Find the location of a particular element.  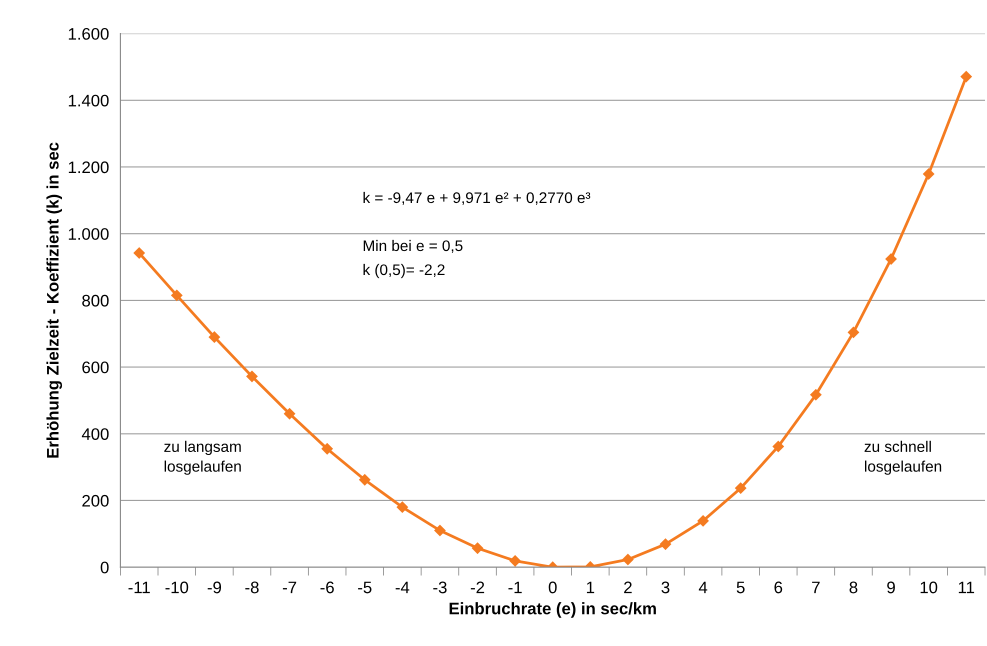

annotation: zu langsam losgelaufen is located at coordinates (202, 457).